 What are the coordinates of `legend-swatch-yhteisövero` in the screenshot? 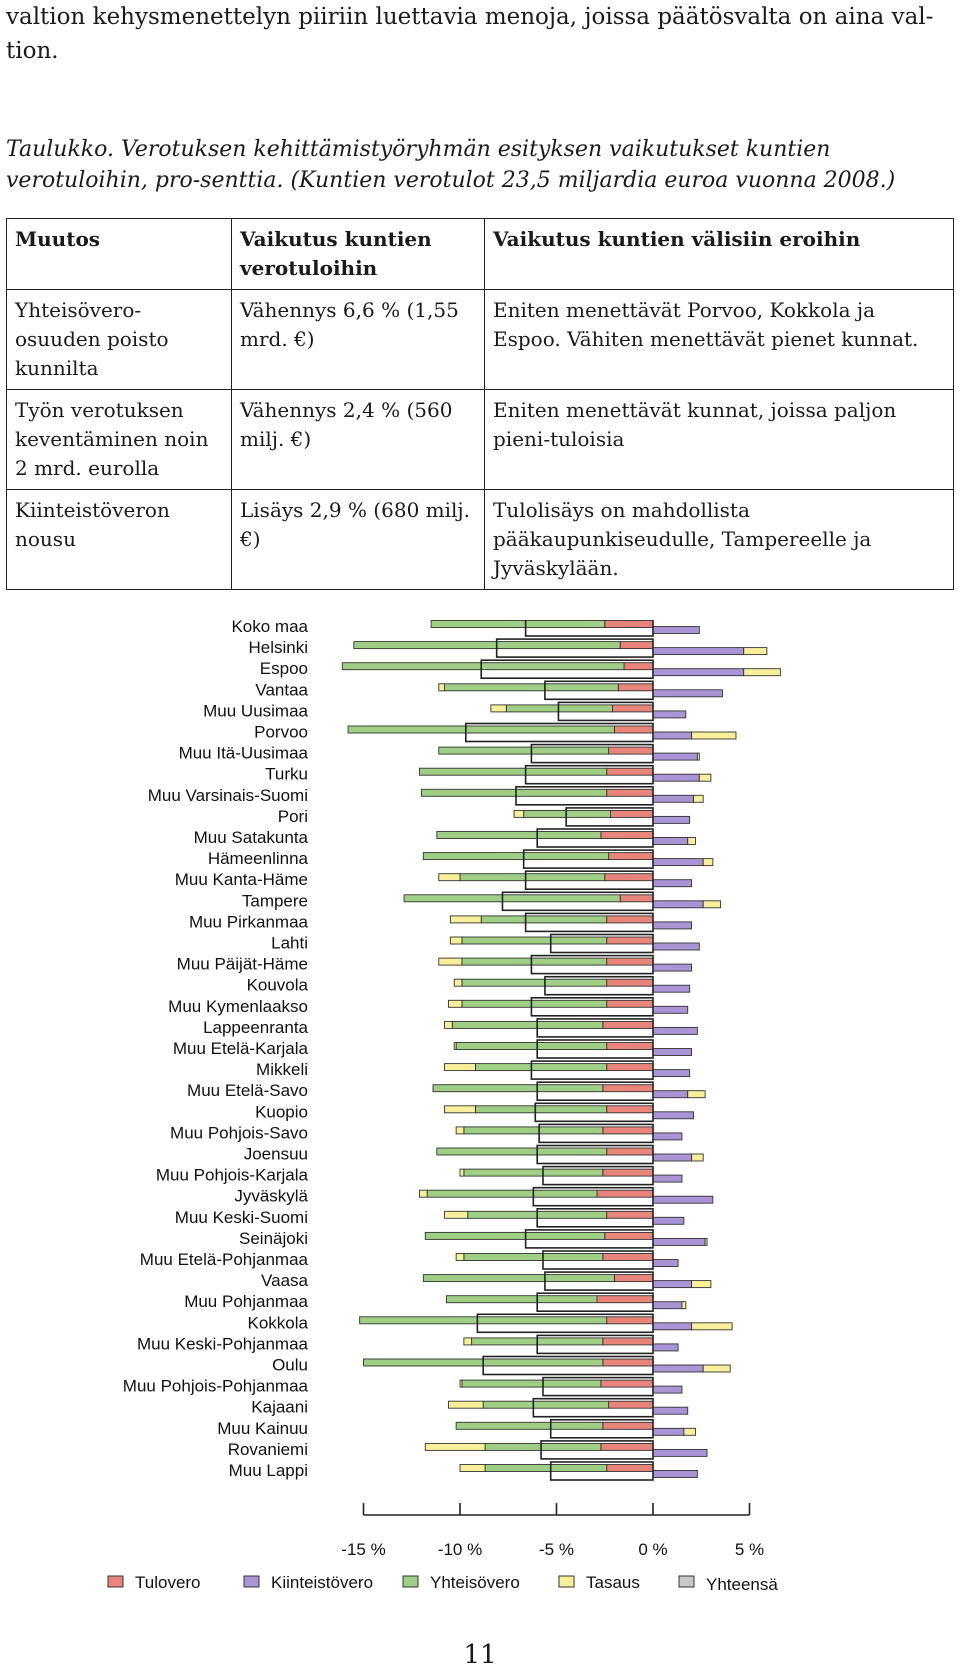 It's located at (410, 1581).